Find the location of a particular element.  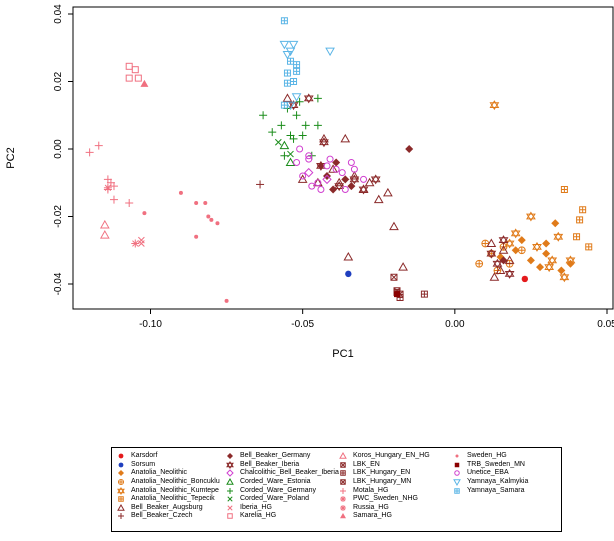

legend-item: Anatolia_Neolithic_Kumtepe is located at coordinates (168, 490).